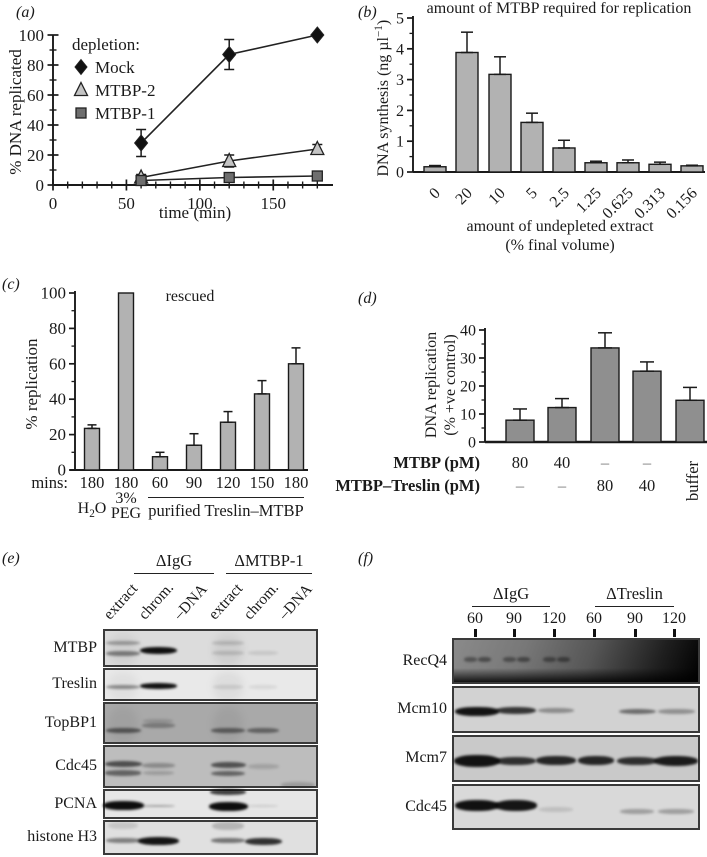 This screenshot has height=857, width=707. I want to click on y-tick-label: 60, so click(57, 363).